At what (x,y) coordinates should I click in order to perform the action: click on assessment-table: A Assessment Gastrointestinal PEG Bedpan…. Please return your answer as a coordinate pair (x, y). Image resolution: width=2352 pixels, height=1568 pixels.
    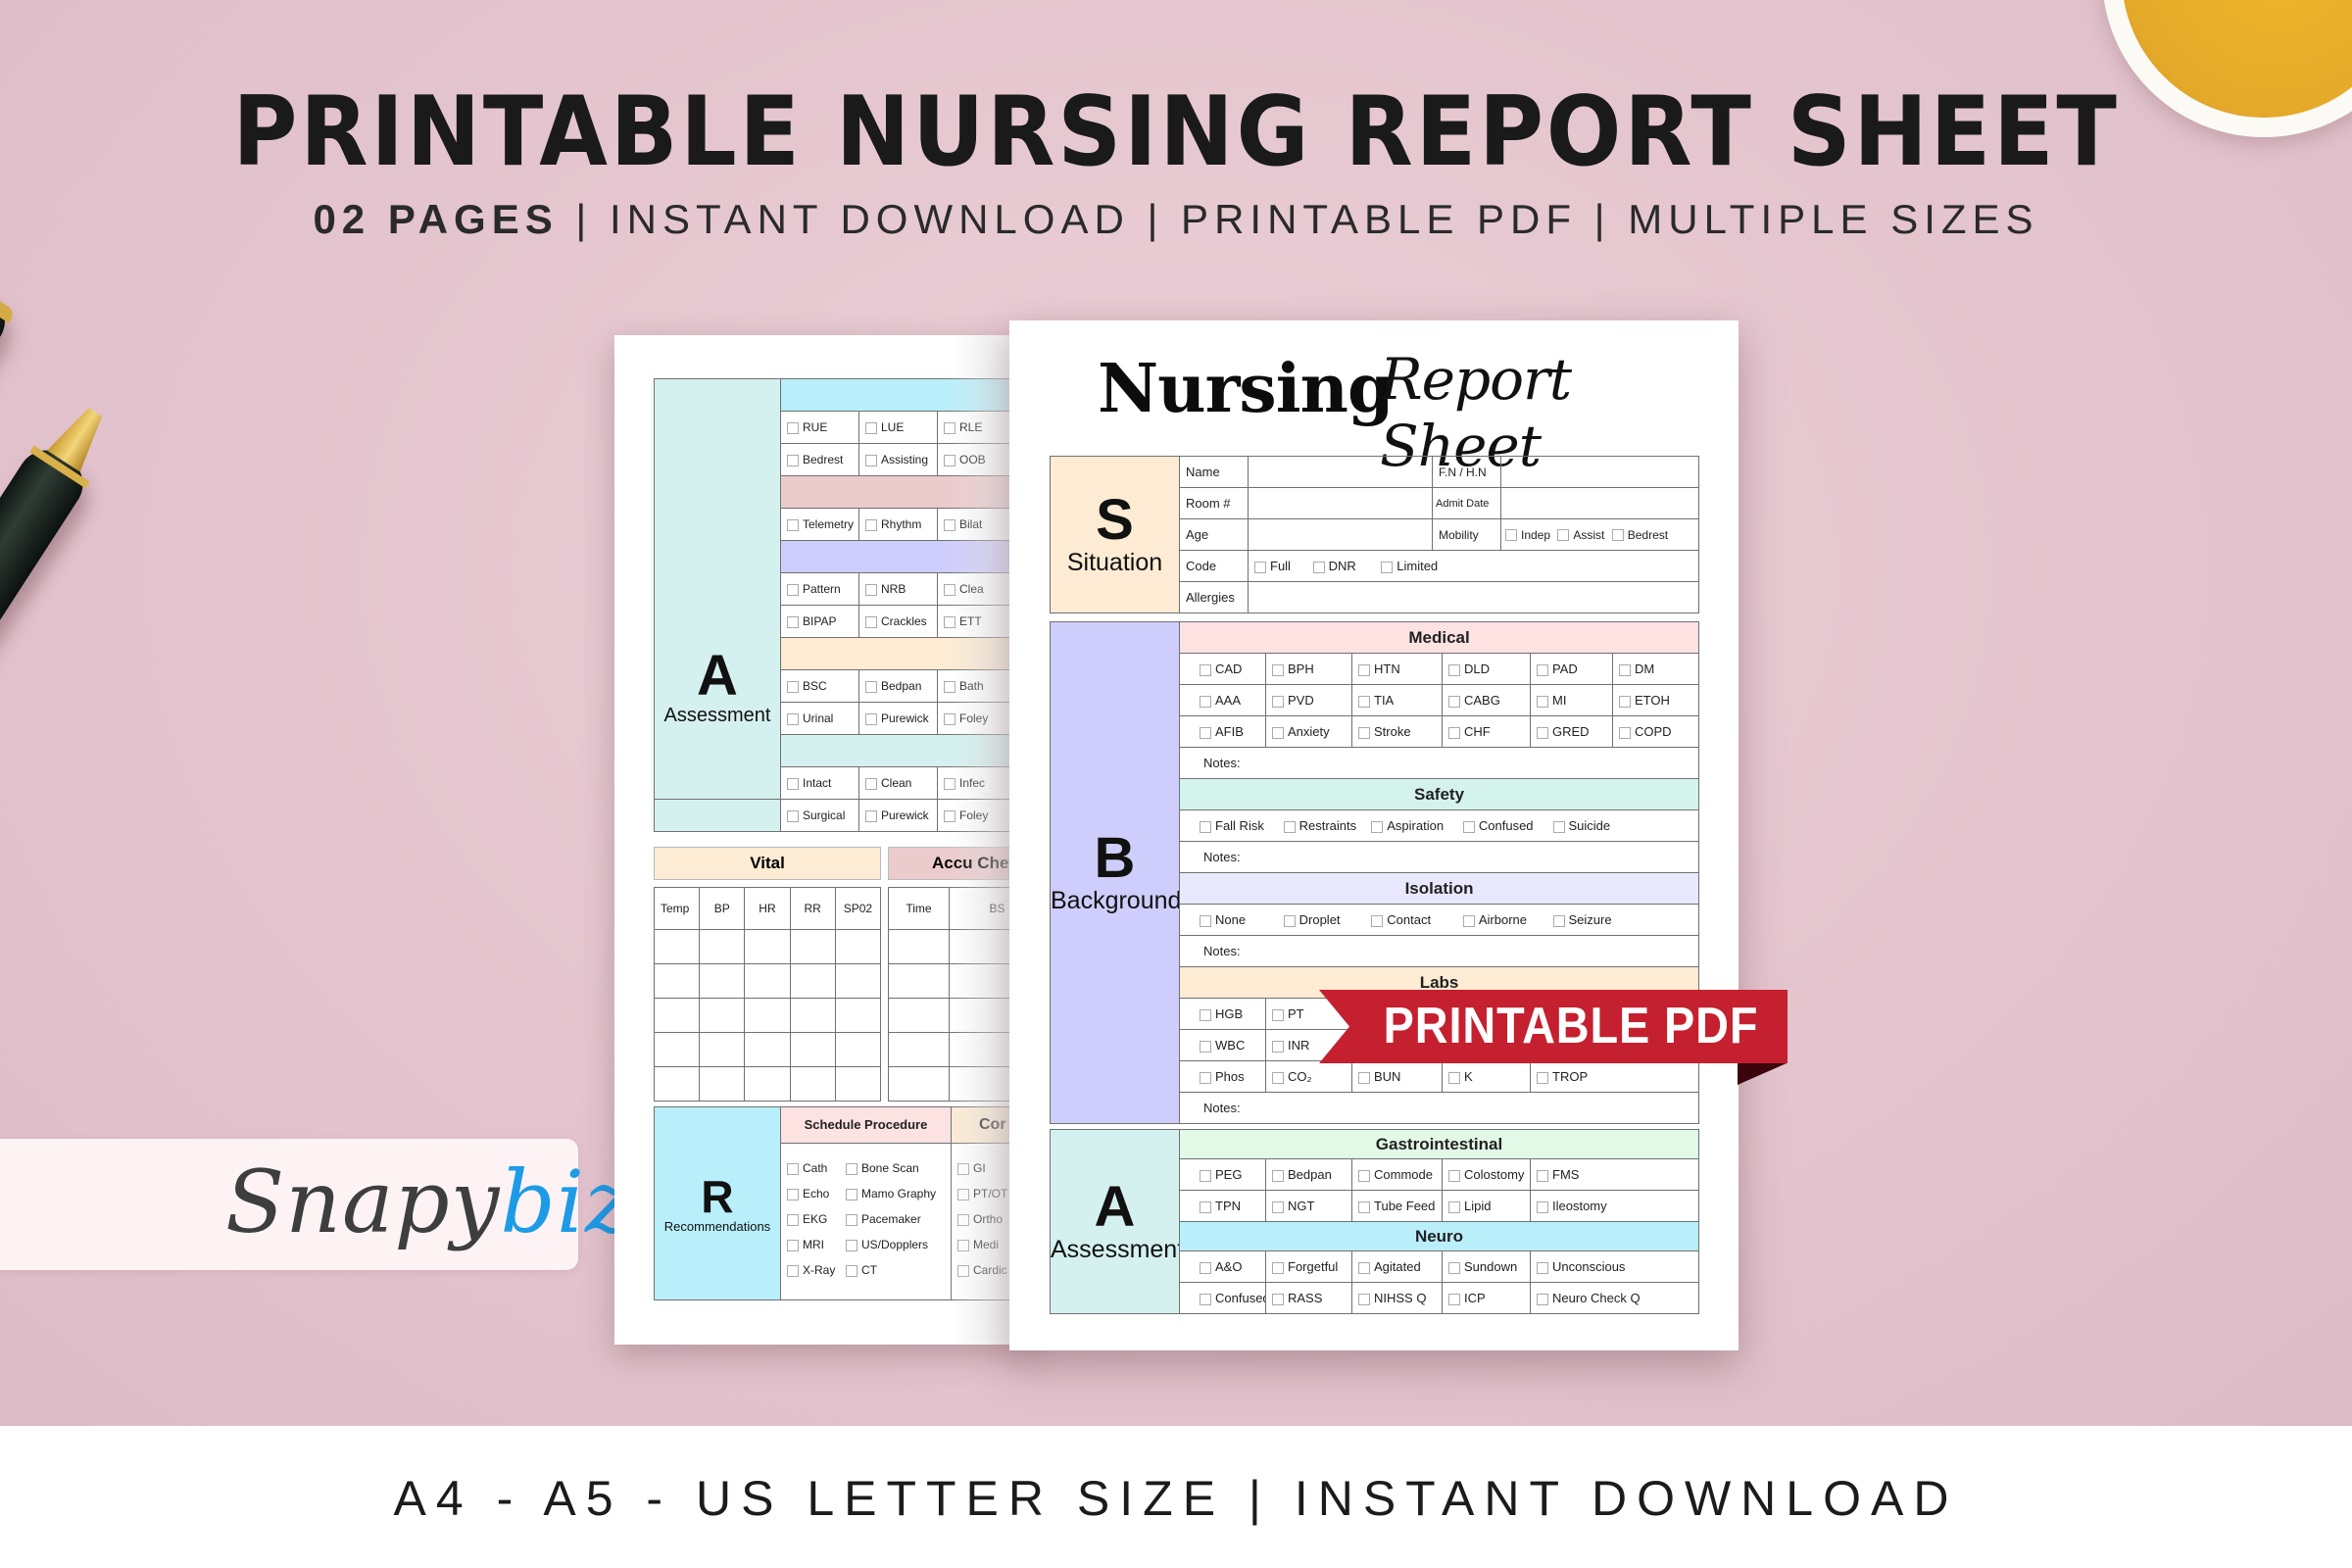
    Looking at the image, I should click on (1374, 1221).